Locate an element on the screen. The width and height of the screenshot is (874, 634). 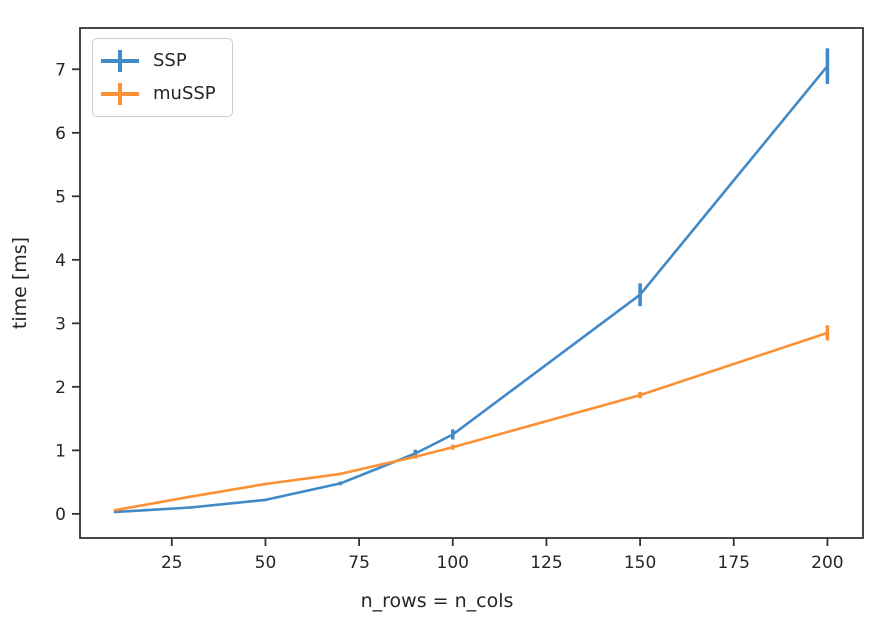
legend-entry-mussp: muSSP is located at coordinates (158, 94).